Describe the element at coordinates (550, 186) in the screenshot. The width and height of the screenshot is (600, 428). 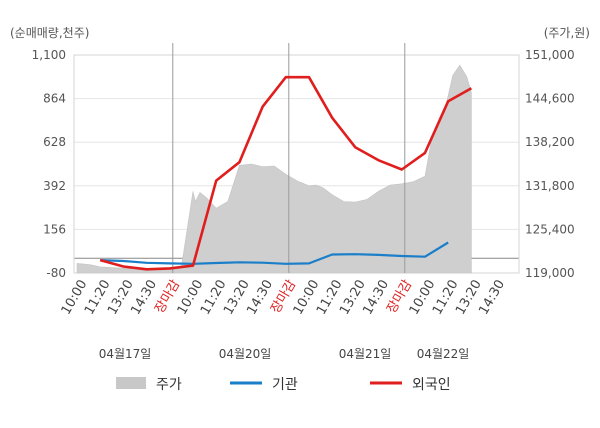
I see `right-tick-label: 131,800` at that location.